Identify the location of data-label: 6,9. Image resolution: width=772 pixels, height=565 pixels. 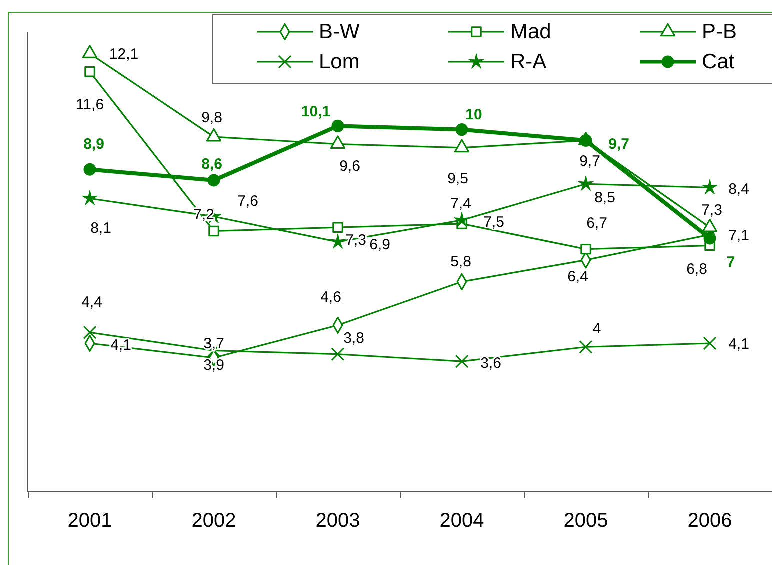
(380, 245).